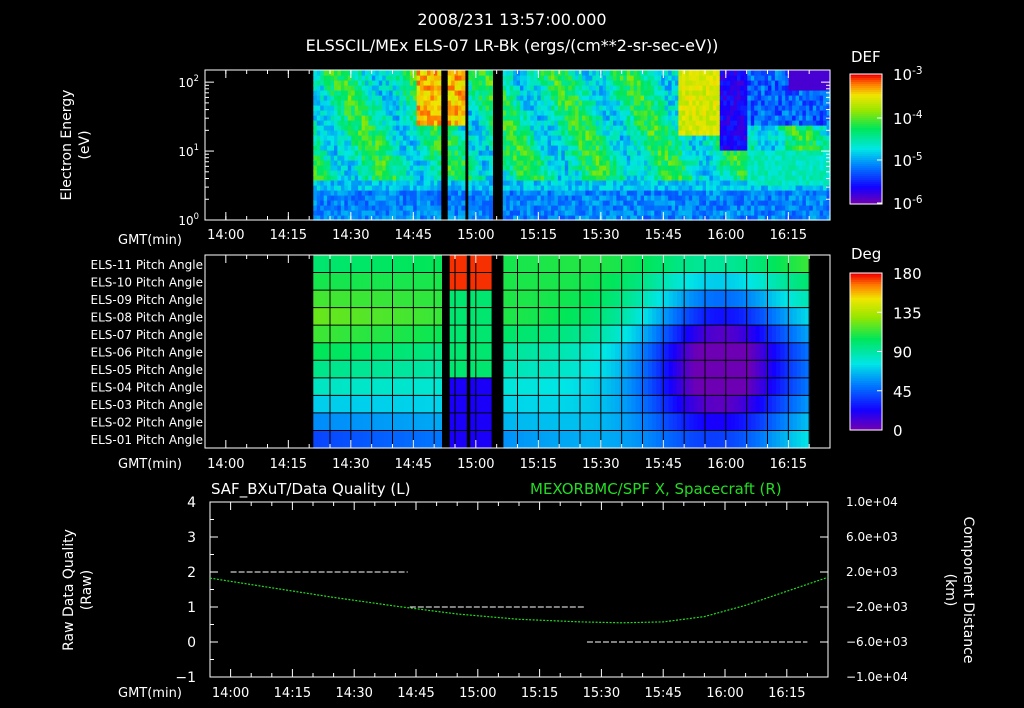 The image size is (1024, 708). Describe the element at coordinates (866, 141) in the screenshot. I see `def-colorbar-segment` at that location.